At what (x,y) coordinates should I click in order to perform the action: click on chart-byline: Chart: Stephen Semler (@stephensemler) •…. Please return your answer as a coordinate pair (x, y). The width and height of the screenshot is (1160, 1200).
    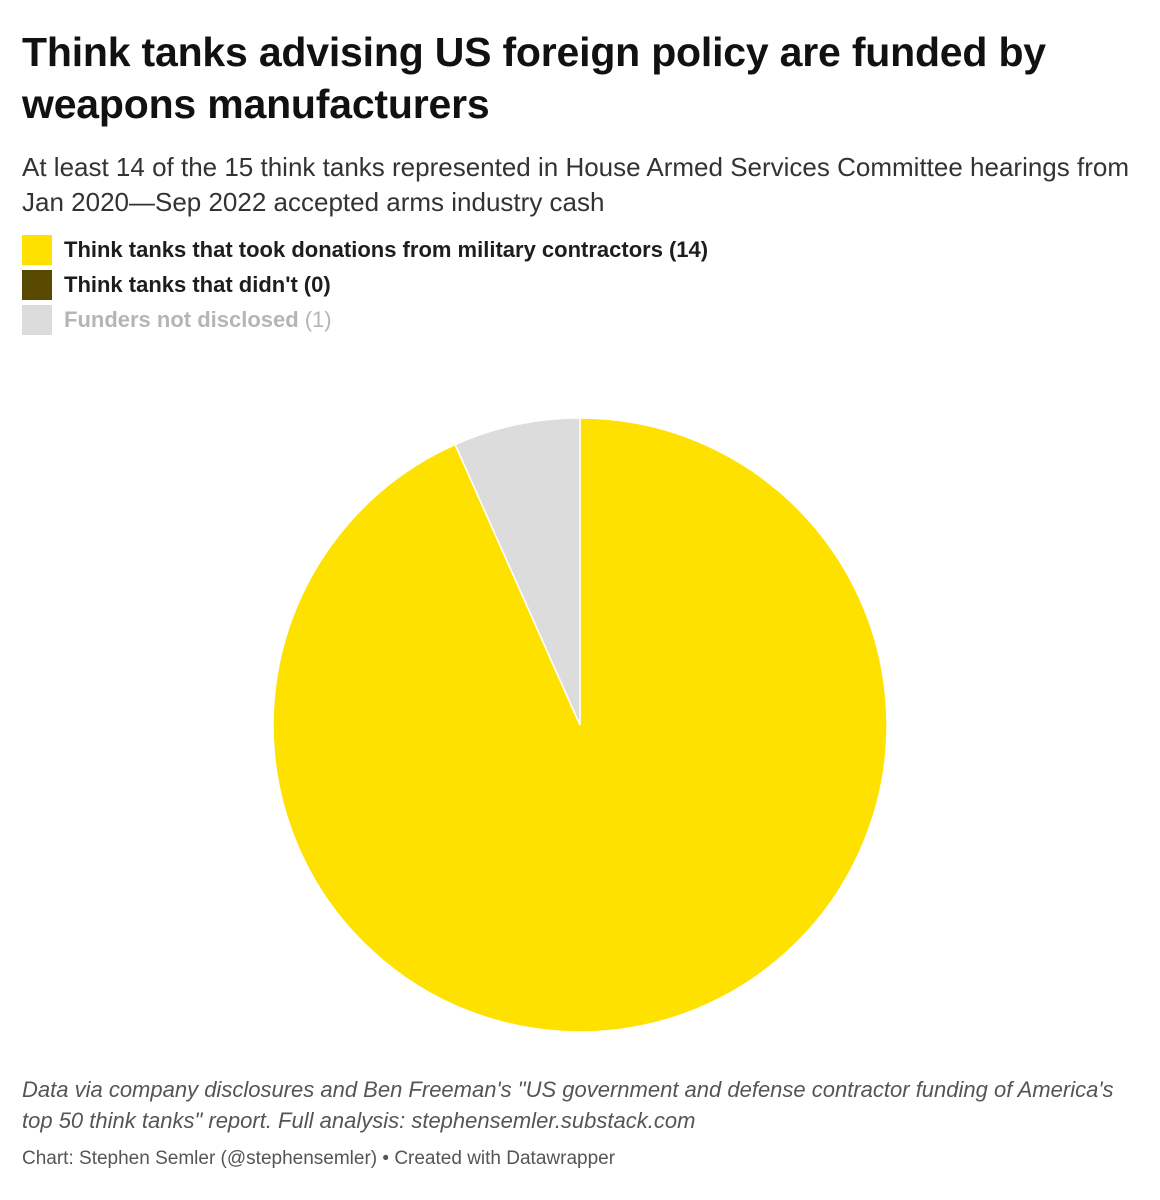
    Looking at the image, I should click on (319, 1158).